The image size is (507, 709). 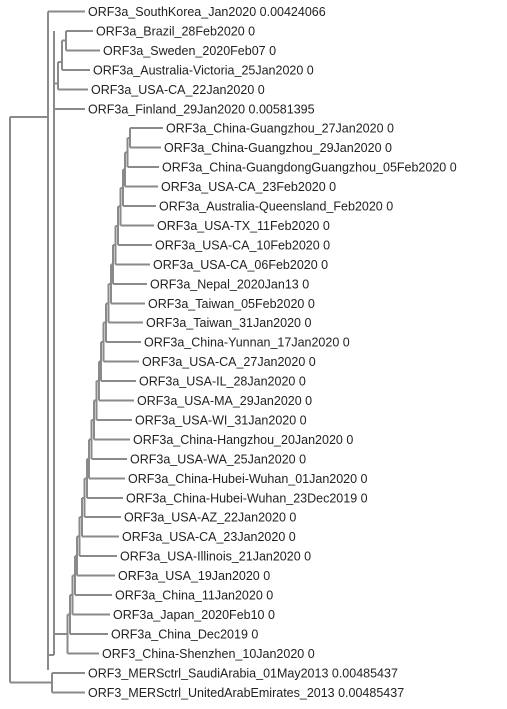 I want to click on leaf-label: ORF3a_Australia-Victoria_25Jan2020 0, so click(x=203, y=70).